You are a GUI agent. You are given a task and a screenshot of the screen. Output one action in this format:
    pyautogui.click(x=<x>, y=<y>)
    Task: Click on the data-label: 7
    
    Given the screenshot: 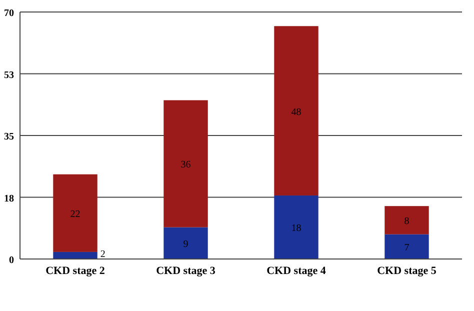 What is the action you would take?
    pyautogui.click(x=407, y=248)
    